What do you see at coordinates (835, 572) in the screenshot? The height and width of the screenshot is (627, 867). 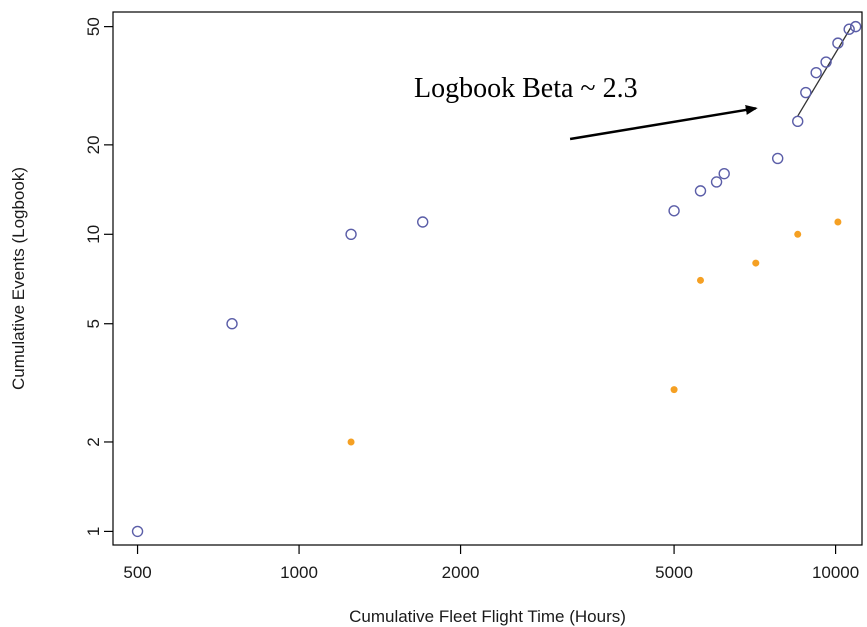 I see `x-tick-label: 10000` at bounding box center [835, 572].